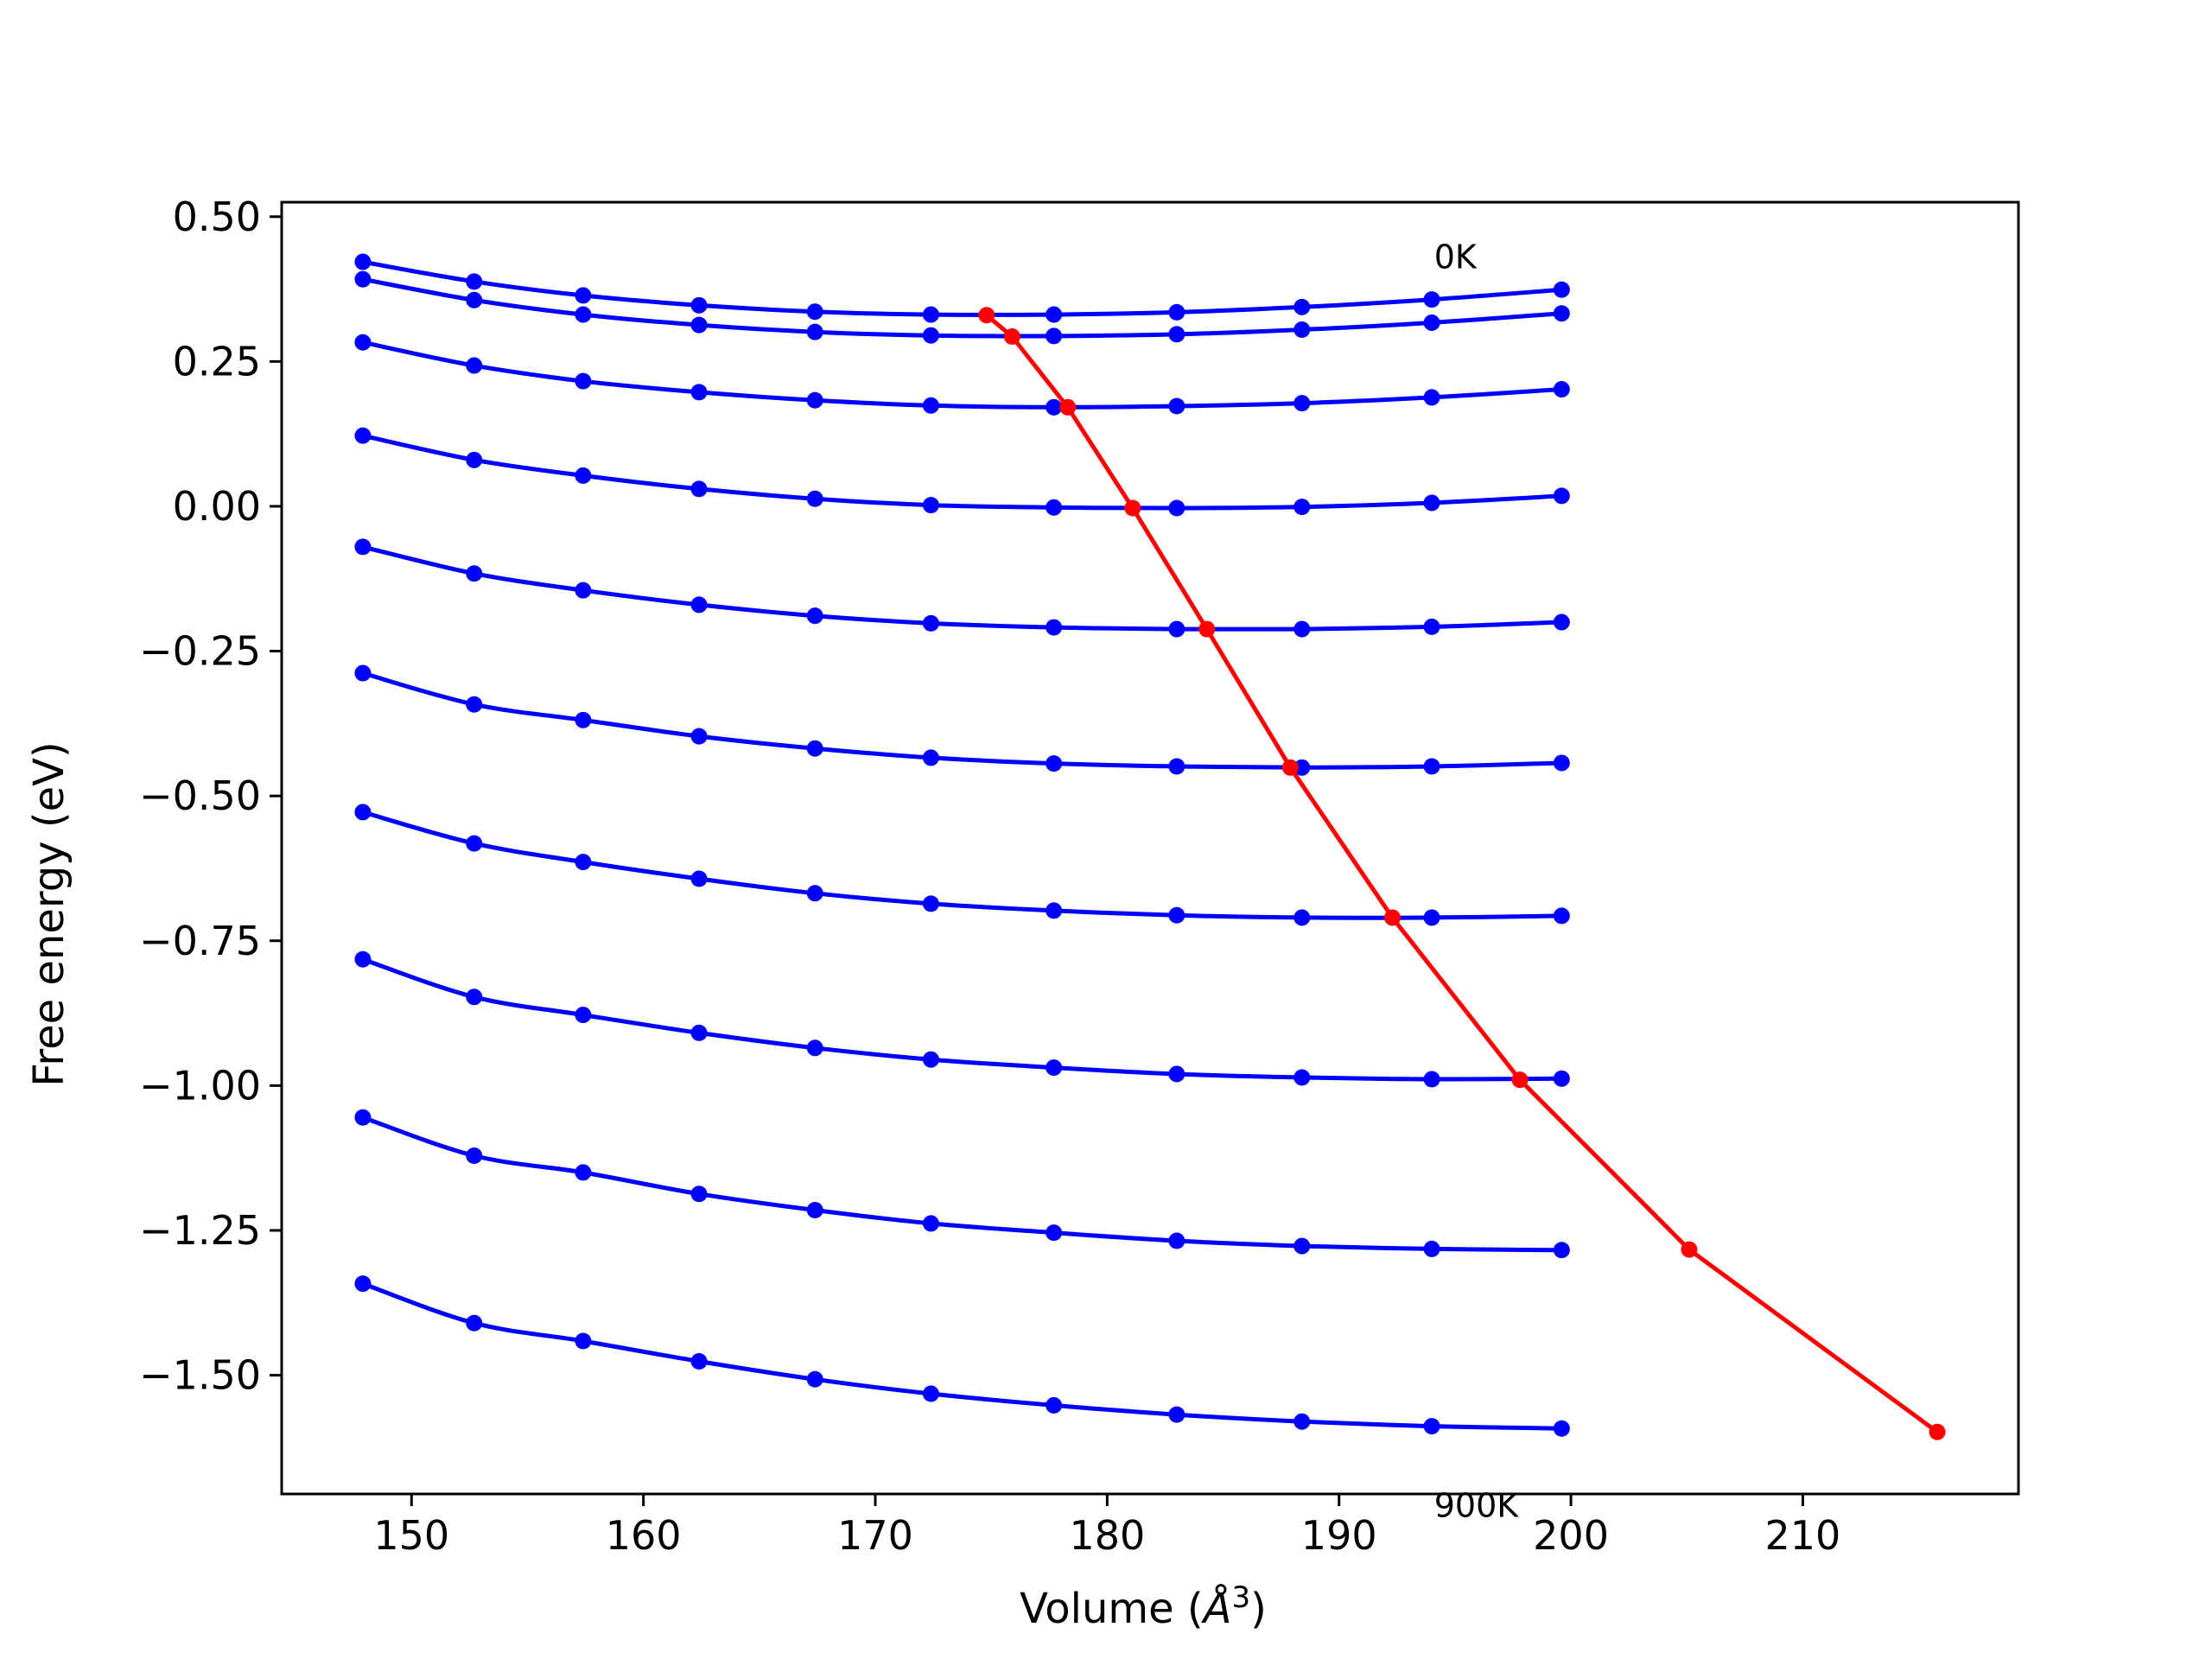 The image size is (2212, 1659). I want to click on annotation-label: 900K, so click(1477, 1505).